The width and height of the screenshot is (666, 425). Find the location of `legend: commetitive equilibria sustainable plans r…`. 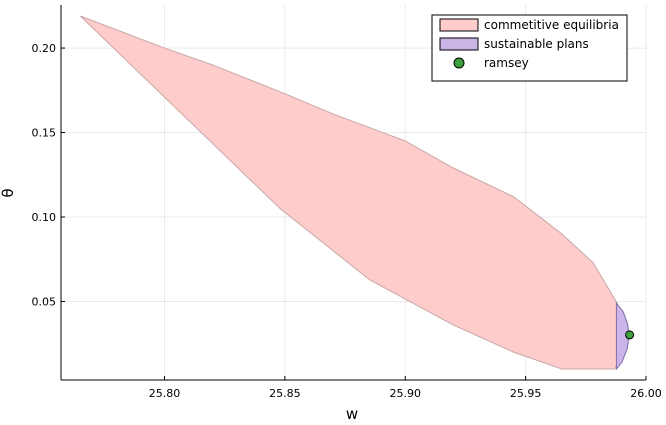

legend: commetitive equilibria sustainable plans r… is located at coordinates (529, 48).